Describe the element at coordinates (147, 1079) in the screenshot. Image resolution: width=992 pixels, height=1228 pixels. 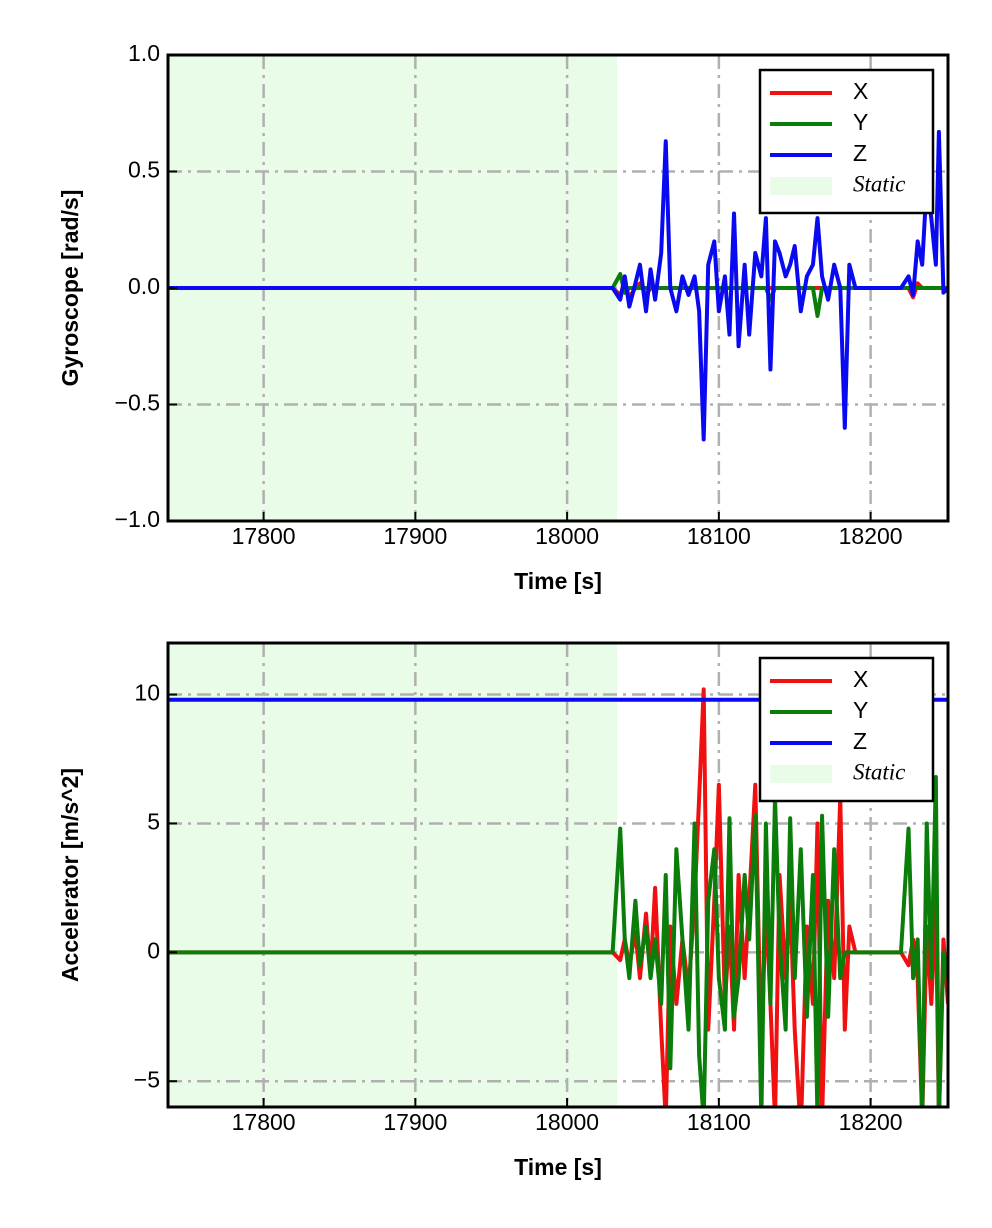
I see `y-tick-label: −5` at that location.